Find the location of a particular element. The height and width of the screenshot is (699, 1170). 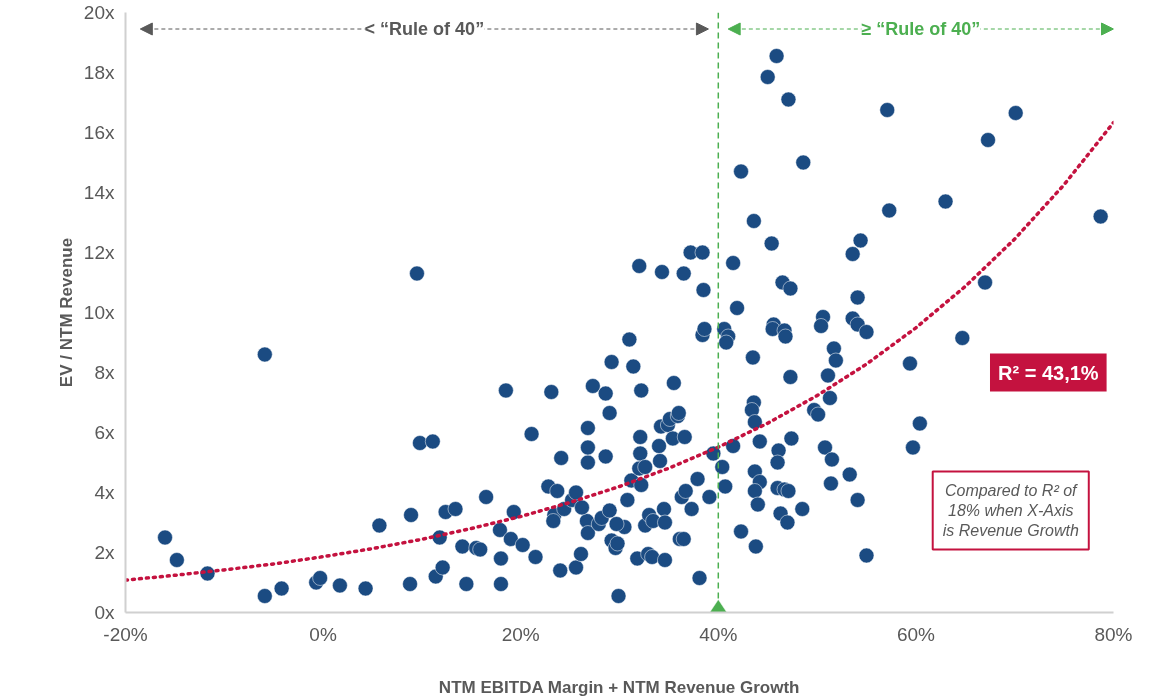

y-tick-label: 20x is located at coordinates (99, 12).